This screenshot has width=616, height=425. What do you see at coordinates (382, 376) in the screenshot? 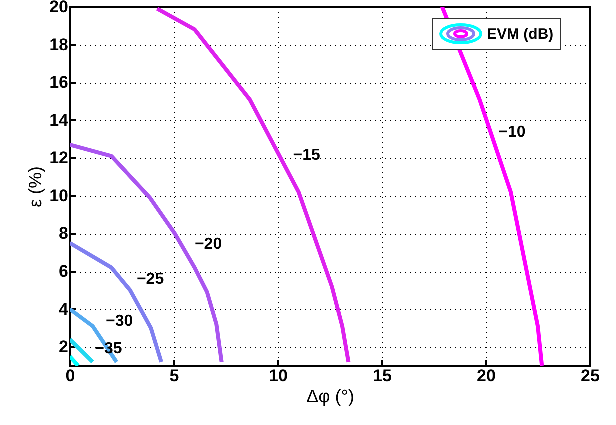
I see `x-tick-label: 15` at bounding box center [382, 376].